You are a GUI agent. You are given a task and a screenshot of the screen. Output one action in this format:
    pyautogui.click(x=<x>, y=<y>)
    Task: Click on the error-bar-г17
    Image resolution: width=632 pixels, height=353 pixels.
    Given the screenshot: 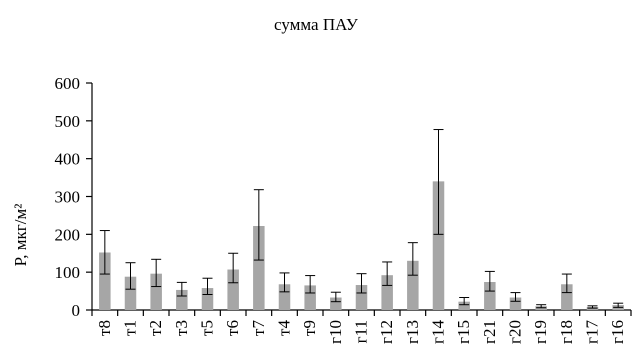 What is the action you would take?
    pyautogui.click(x=592, y=307)
    